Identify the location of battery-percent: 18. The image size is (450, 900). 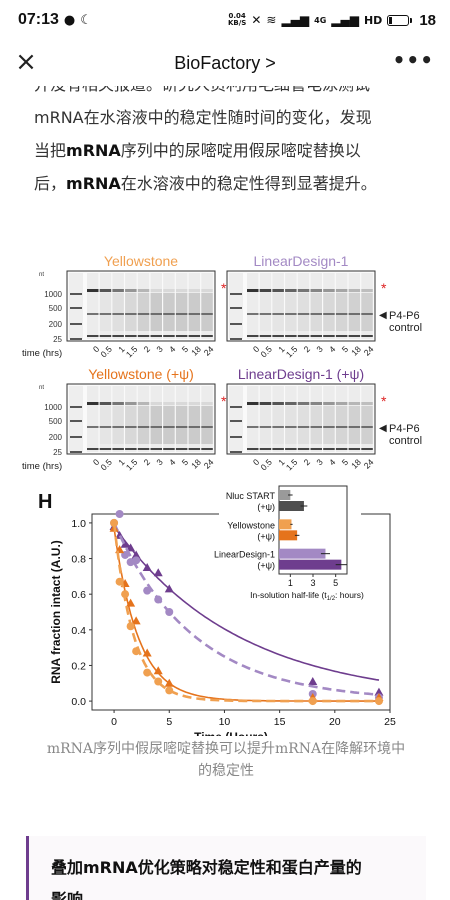
(427, 20).